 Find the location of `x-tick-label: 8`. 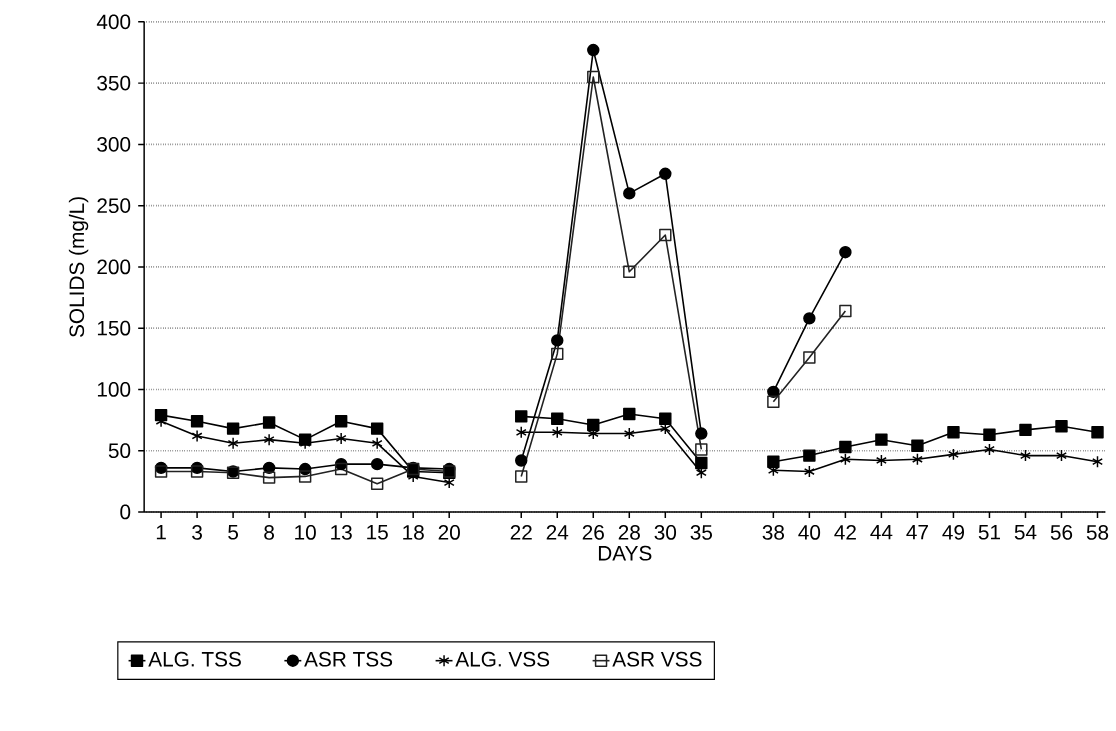

x-tick-label: 8 is located at coordinates (269, 532).